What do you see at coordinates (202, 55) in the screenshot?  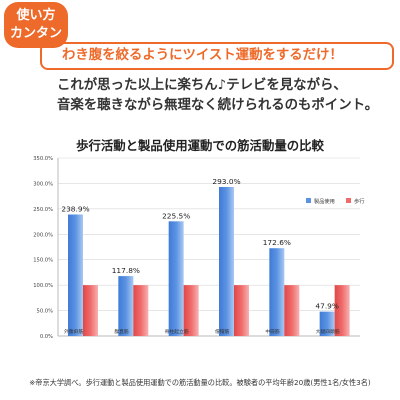 I see `headline-text: わき腹を絞るようにツイスト運動をするだけ！` at bounding box center [202, 55].